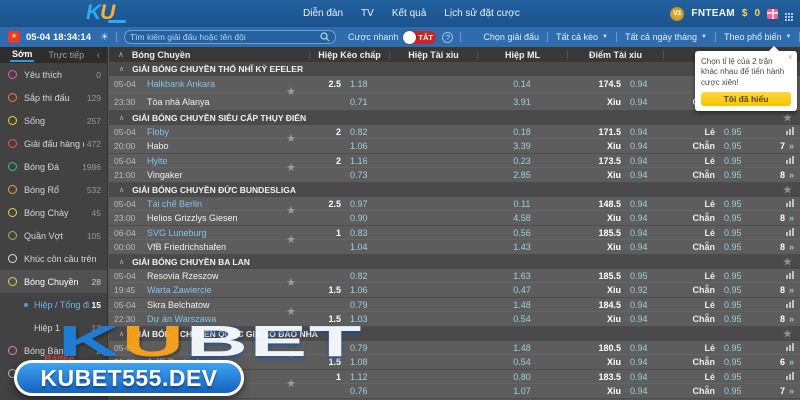 The height and width of the screenshot is (400, 800). I want to click on home-team-name: Floby, so click(158, 131).